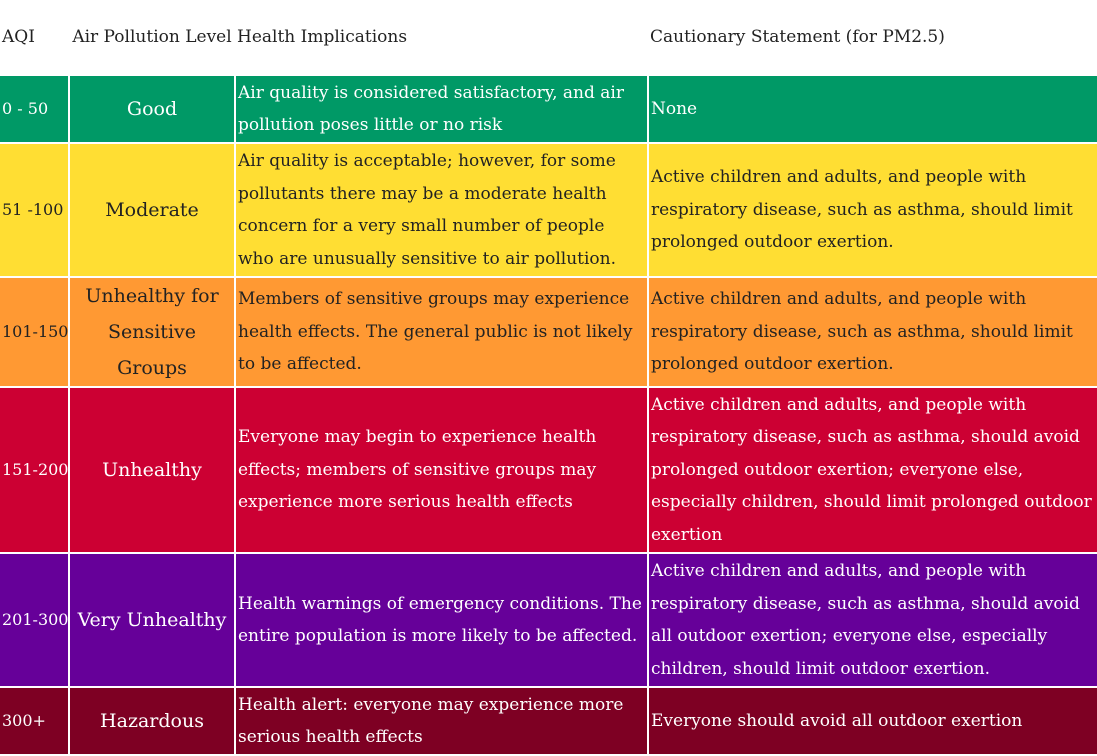  What do you see at coordinates (152, 470) in the screenshot?
I see `pollution-level: Unhealthy` at bounding box center [152, 470].